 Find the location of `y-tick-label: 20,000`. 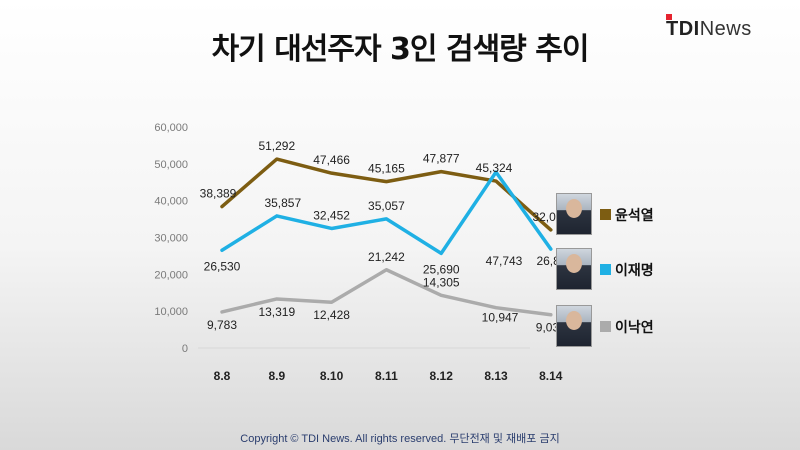

y-tick-label: 20,000 is located at coordinates (171, 275).